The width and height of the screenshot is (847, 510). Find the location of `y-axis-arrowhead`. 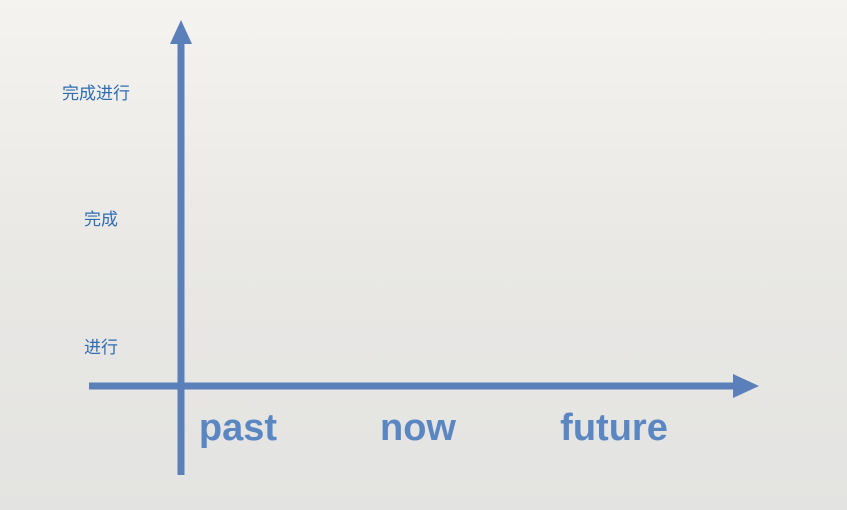

y-axis-arrowhead is located at coordinates (181, 32).